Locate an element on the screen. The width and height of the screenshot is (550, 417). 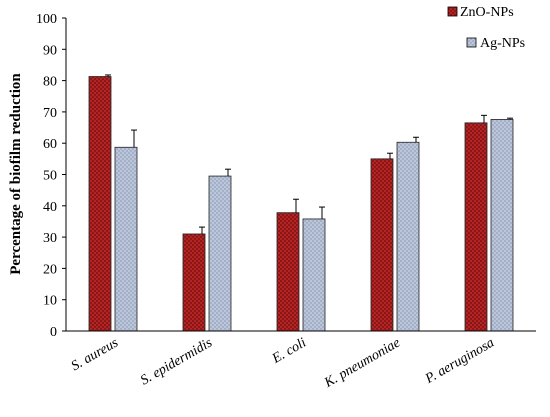
x-category-label: P. aeruginosa is located at coordinates (459, 361).